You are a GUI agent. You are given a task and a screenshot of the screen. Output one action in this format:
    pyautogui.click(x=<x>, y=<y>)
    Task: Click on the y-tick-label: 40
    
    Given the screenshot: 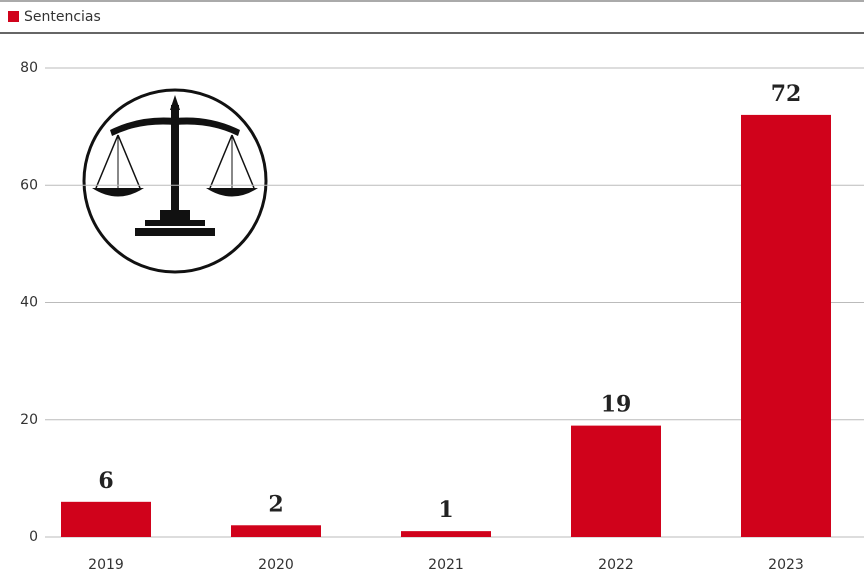 What is the action you would take?
    pyautogui.click(x=29, y=303)
    